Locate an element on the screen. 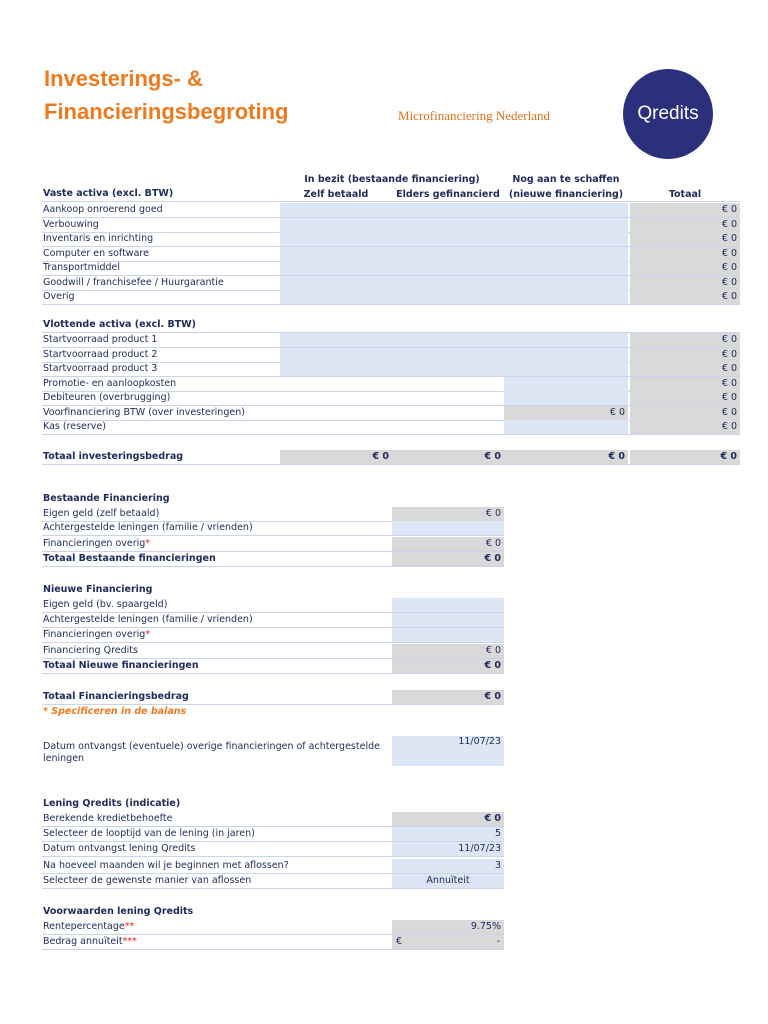 The image size is (768, 1024). column-header: (nieuwe financiering) is located at coordinates (566, 194).